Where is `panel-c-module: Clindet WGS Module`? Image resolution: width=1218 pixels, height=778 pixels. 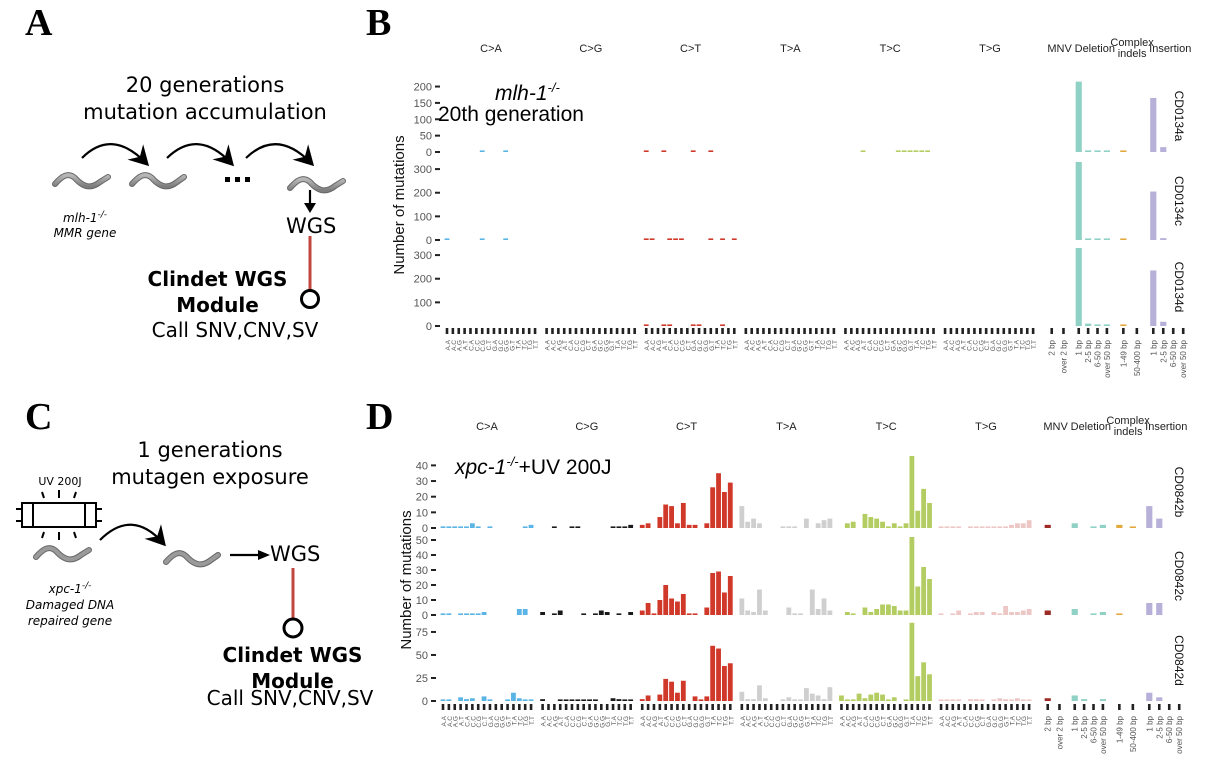 panel-c-module: Clindet WGS Module is located at coordinates (292, 668).